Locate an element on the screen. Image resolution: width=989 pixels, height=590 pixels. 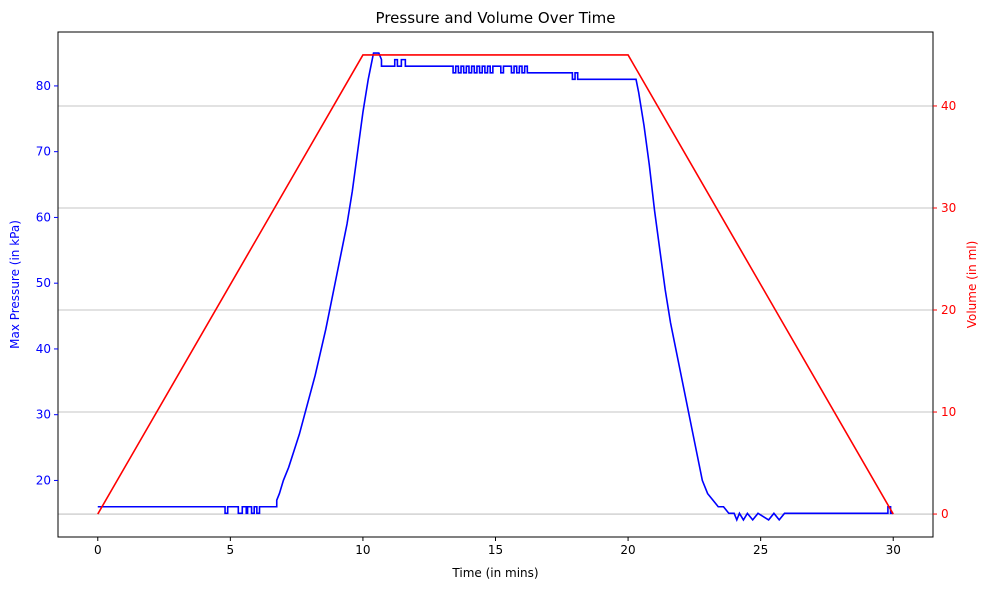
left-tick-label: 40 is located at coordinates (43, 349).